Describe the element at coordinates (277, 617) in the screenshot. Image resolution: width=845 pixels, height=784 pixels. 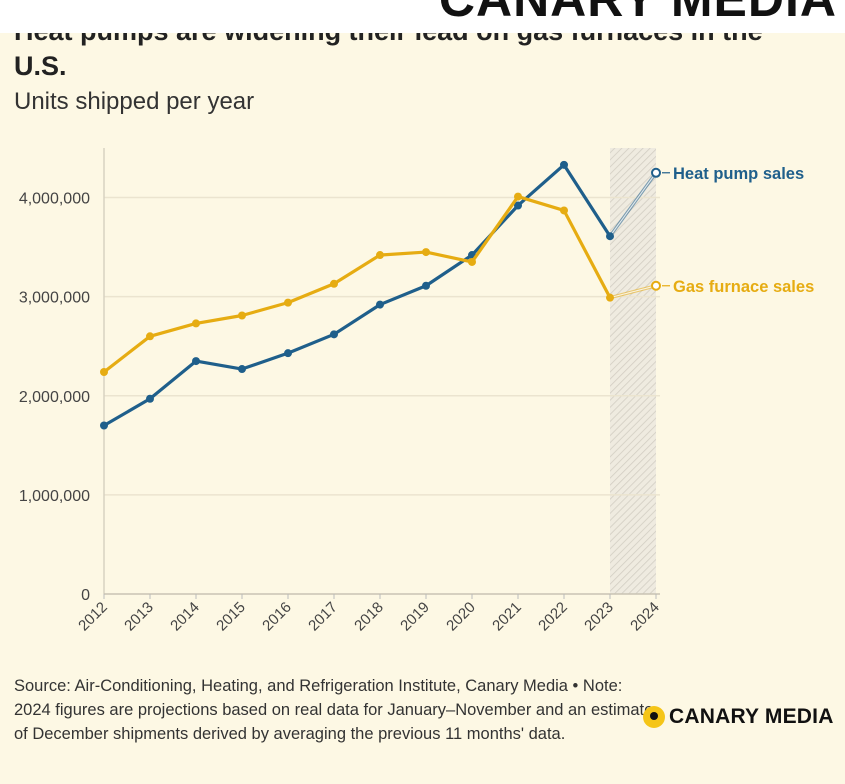
I see `x-tick-label: 2016` at that location.